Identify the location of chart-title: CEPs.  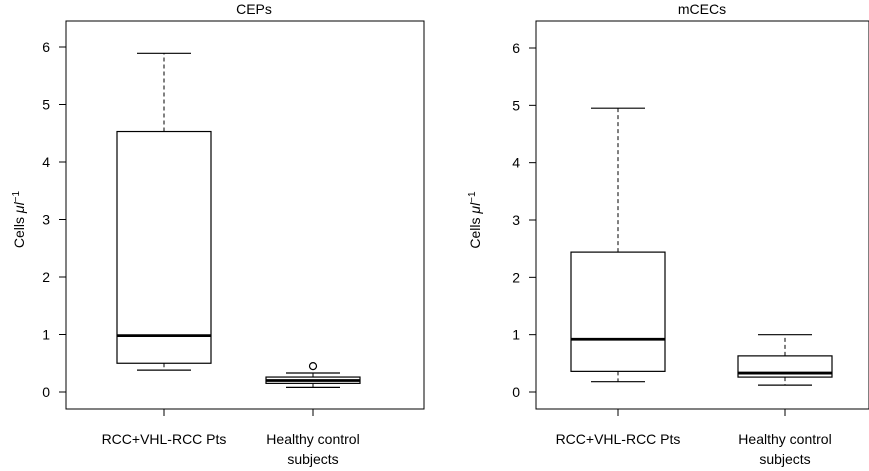
(254, 9).